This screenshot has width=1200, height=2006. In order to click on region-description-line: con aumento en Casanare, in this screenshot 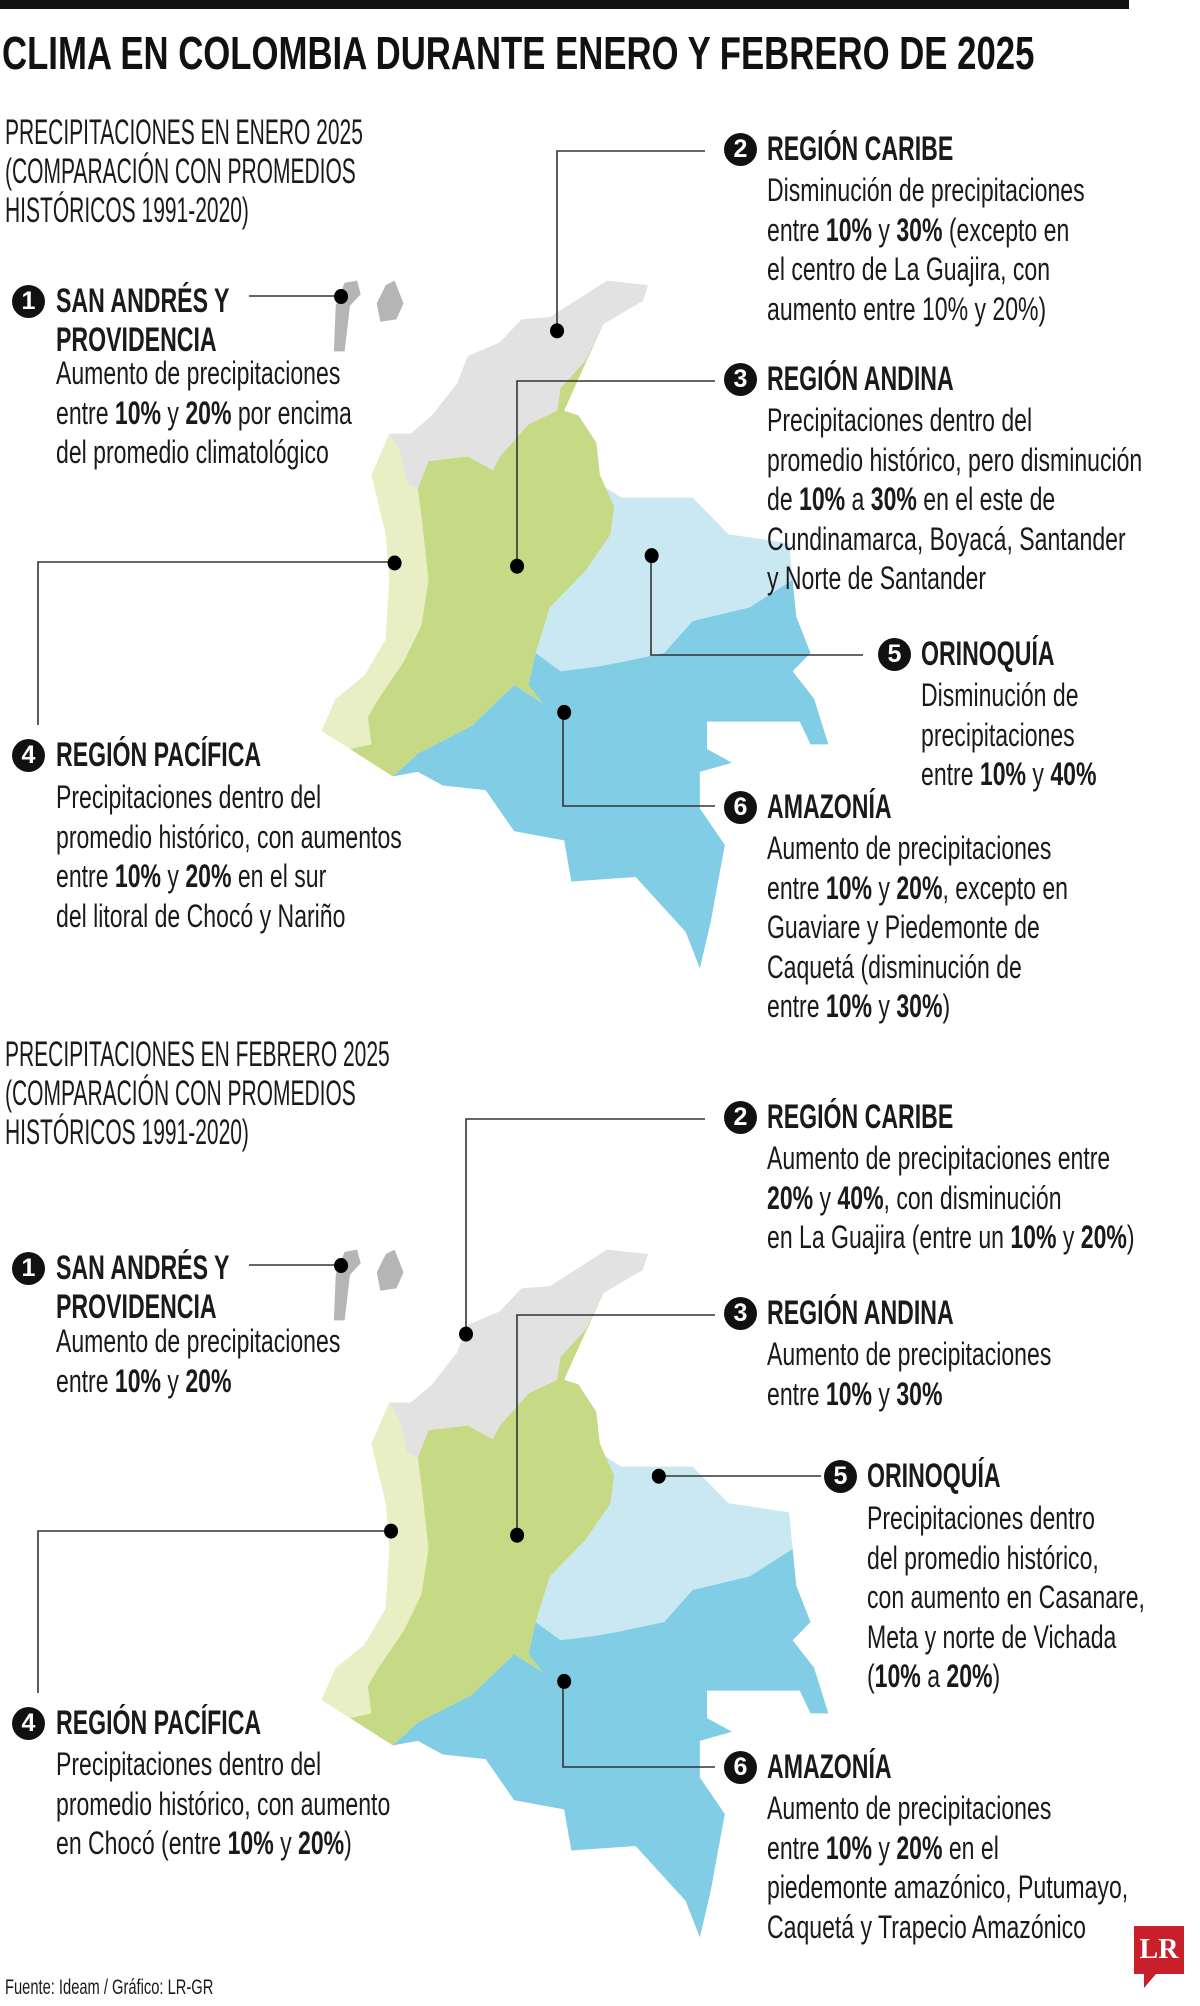, I will do `click(1006, 1597)`.